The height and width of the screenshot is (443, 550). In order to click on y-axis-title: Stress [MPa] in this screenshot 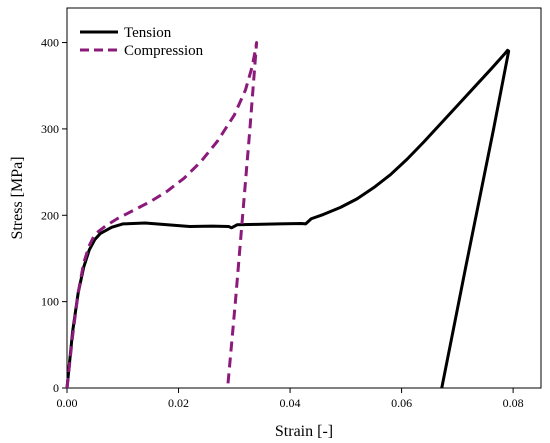, I will do `click(17, 197)`.